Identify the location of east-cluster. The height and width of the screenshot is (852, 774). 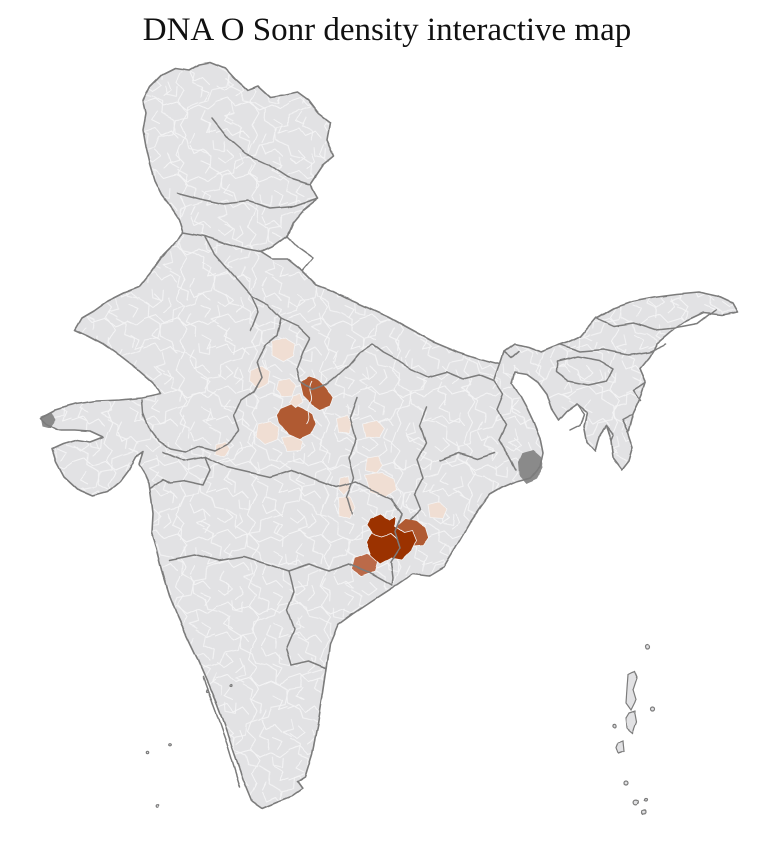
(390, 545).